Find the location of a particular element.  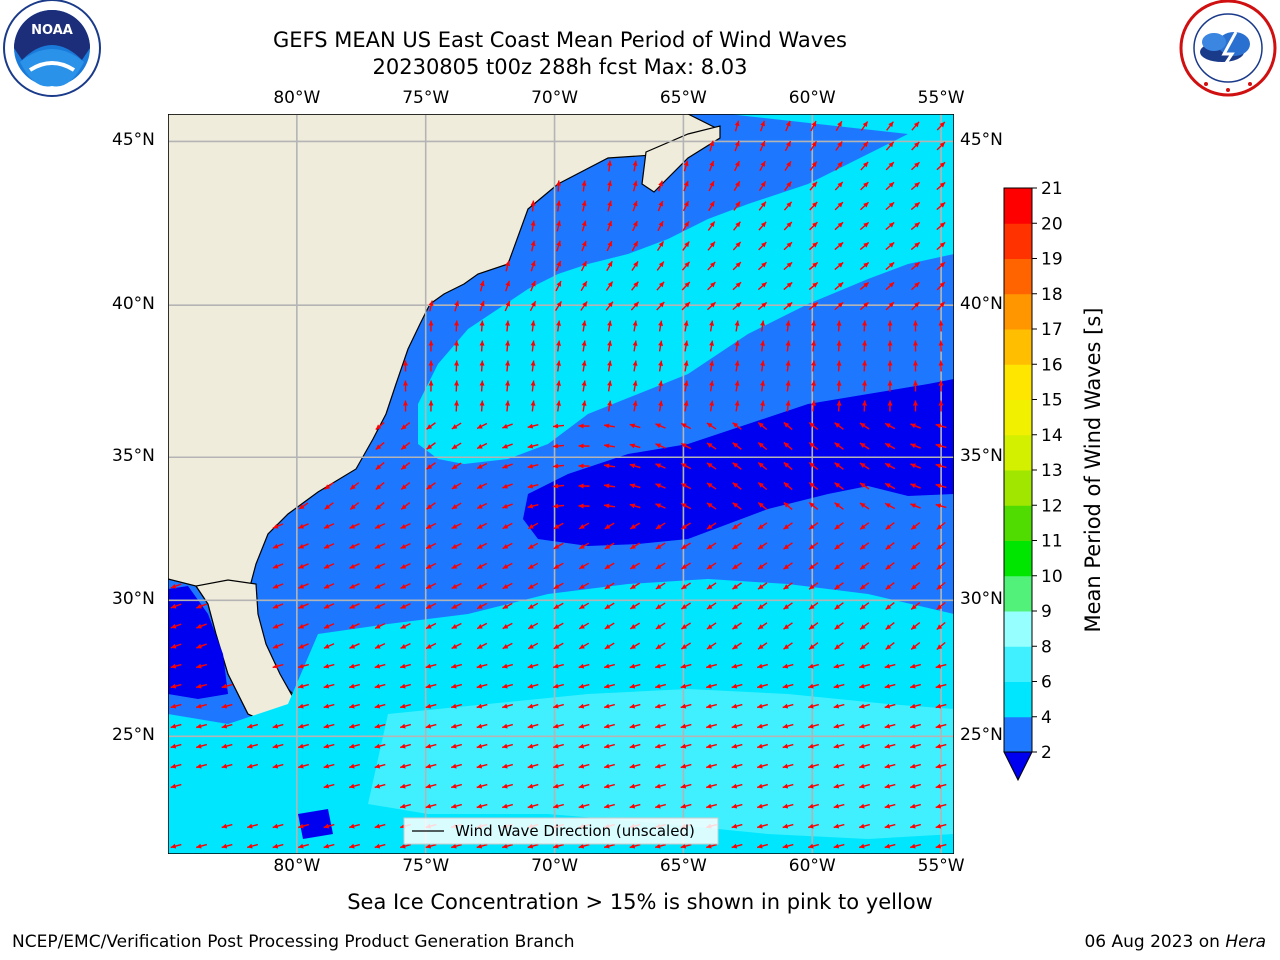

colorbar-tick-label: 2 is located at coordinates (1046, 753).